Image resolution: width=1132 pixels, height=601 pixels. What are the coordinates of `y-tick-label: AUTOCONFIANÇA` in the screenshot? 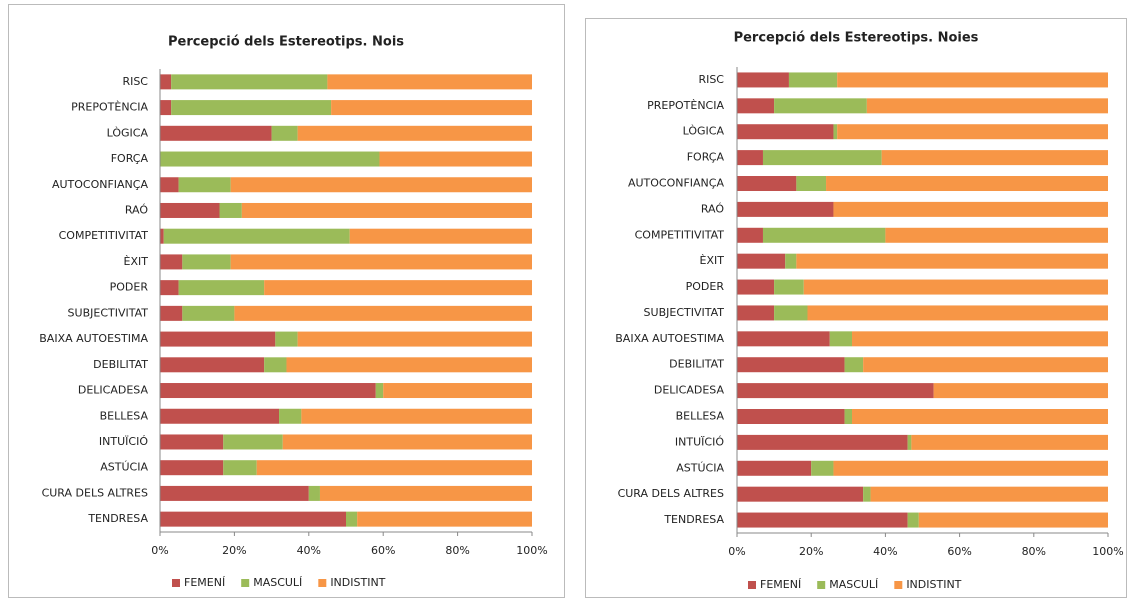 It's located at (100, 184).